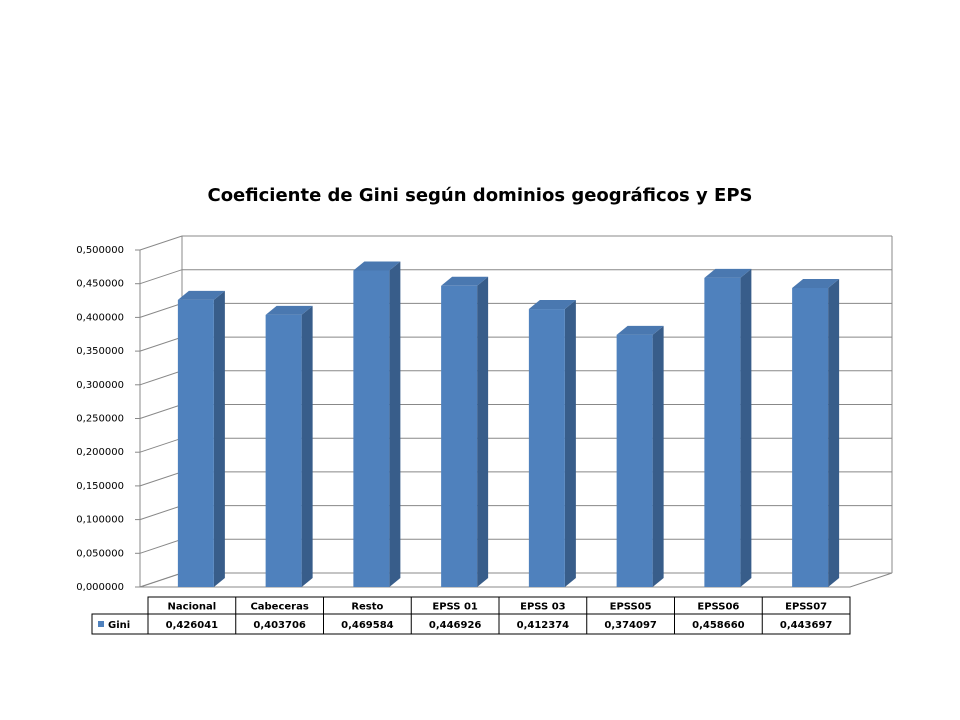  What do you see at coordinates (718, 625) in the screenshot?
I see `data-label: 0,458660` at bounding box center [718, 625].